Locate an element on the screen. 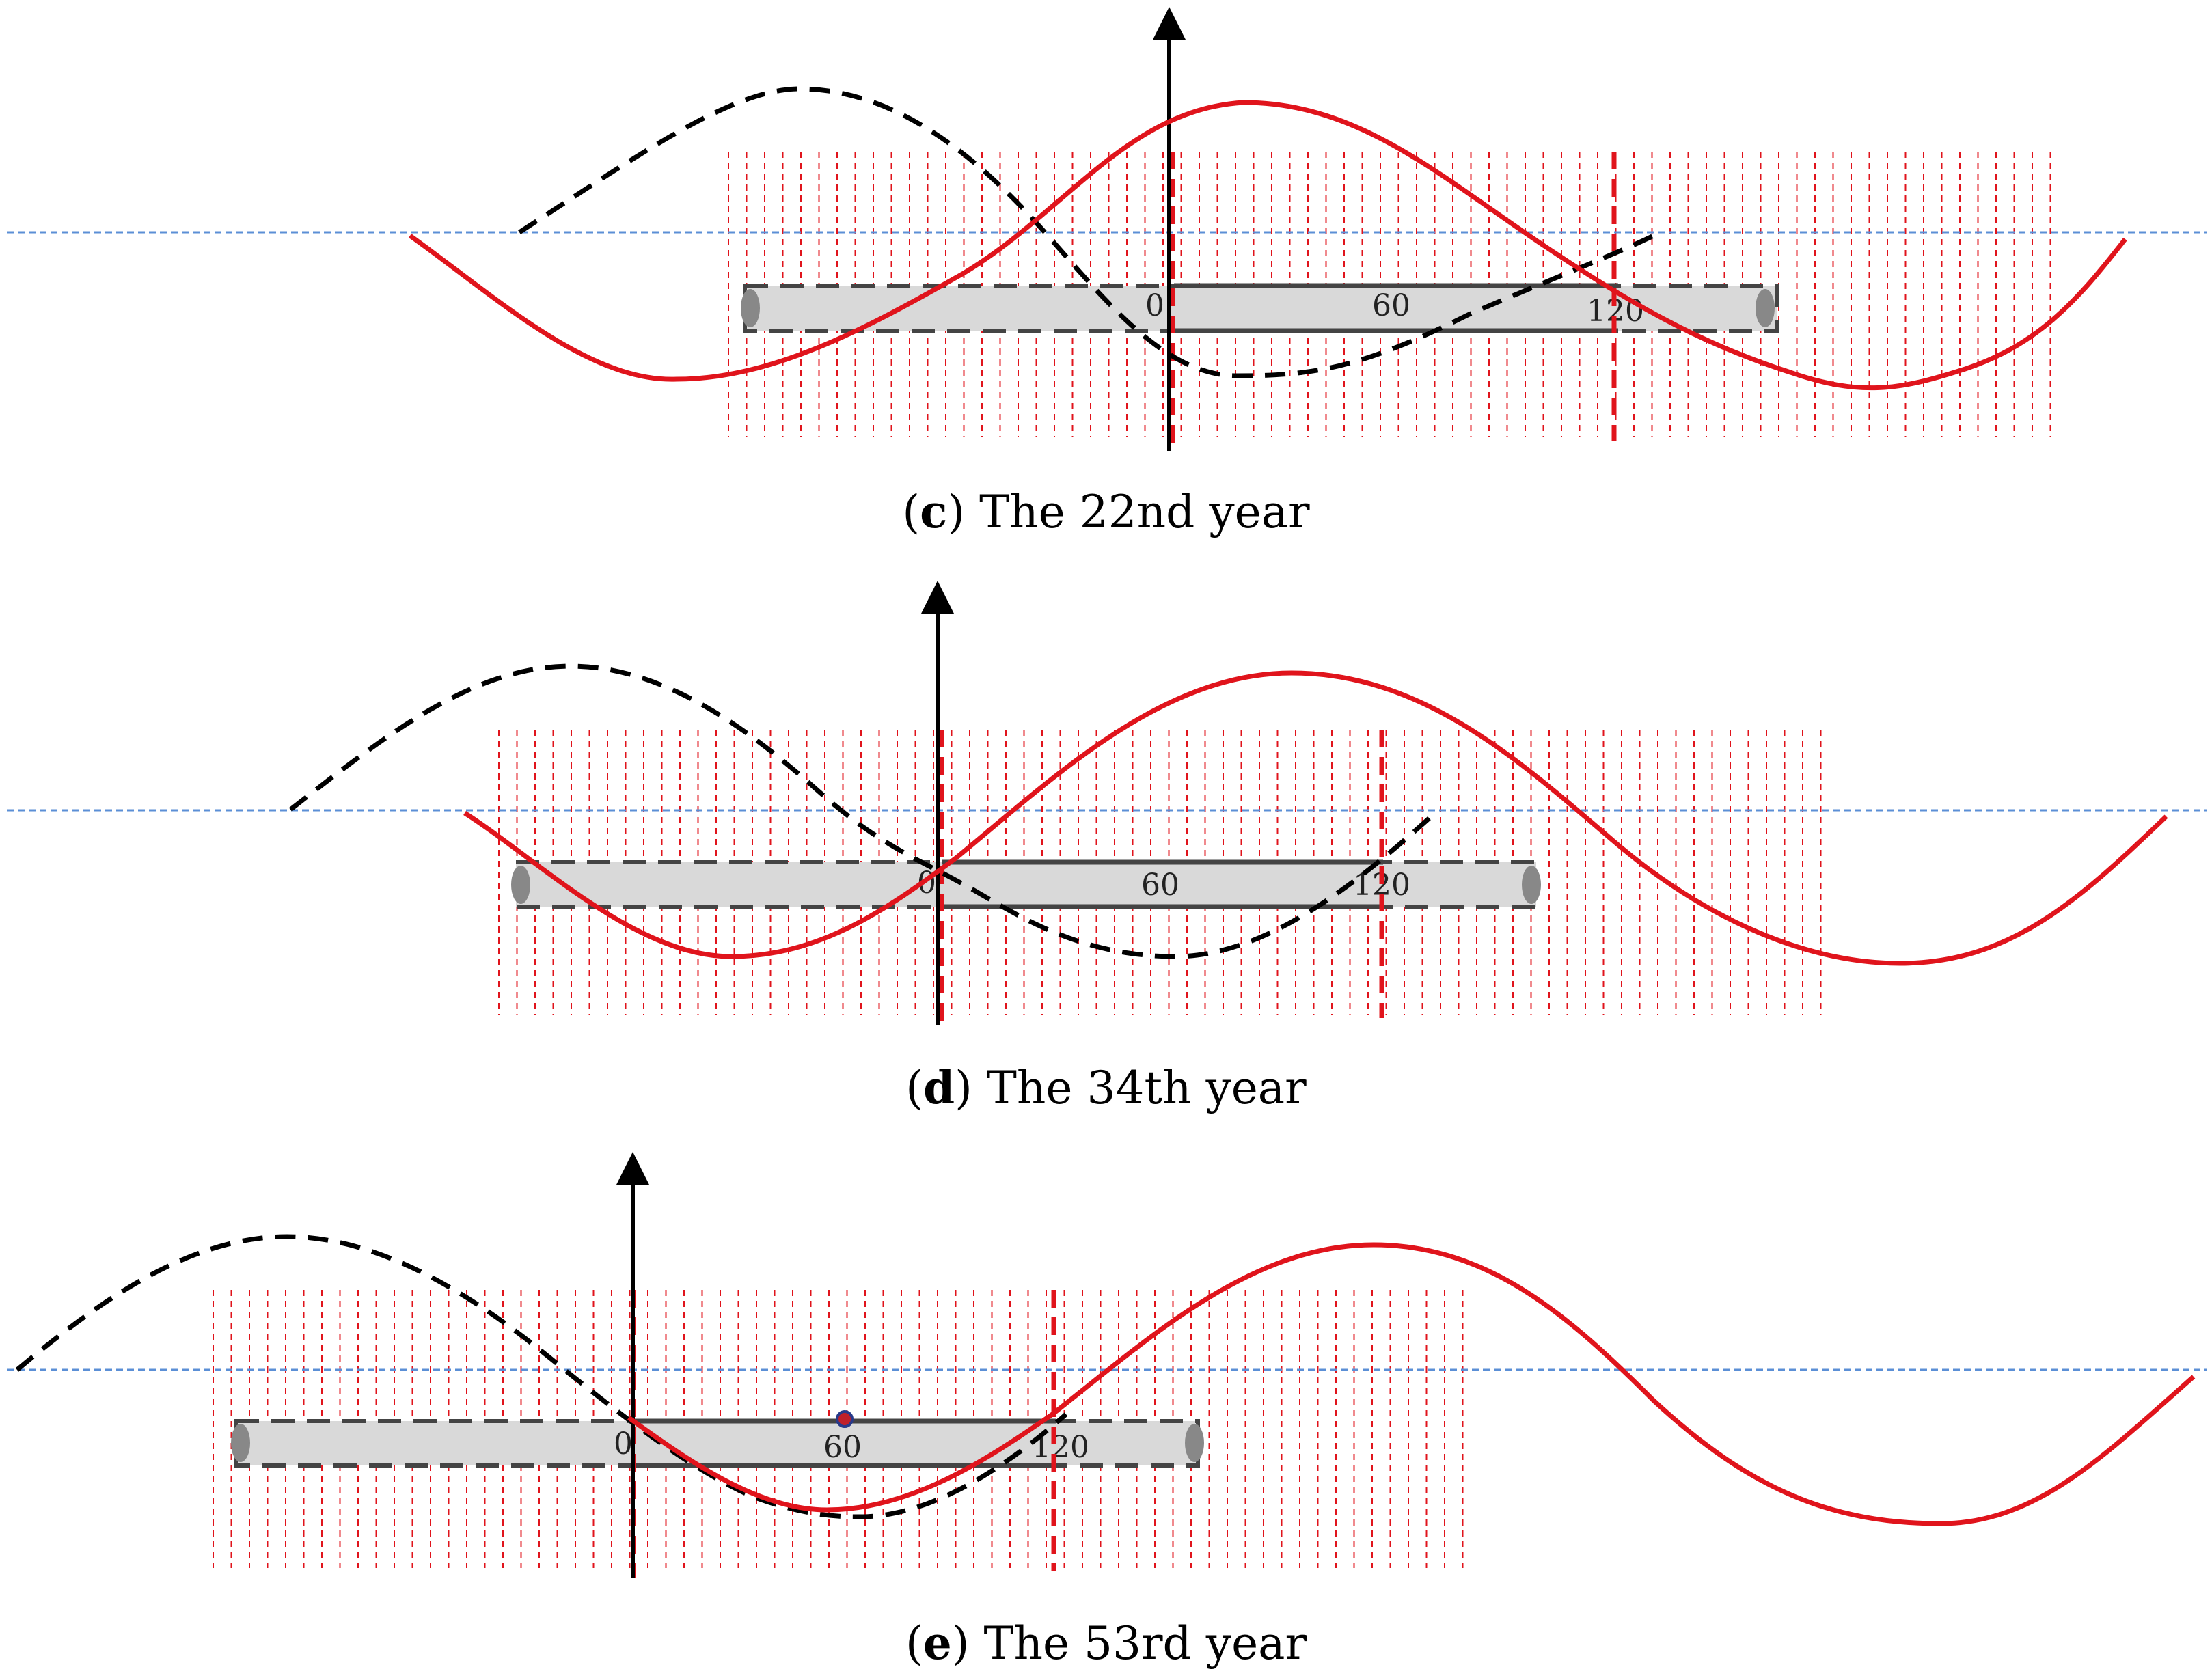  scale-bar-midpoint-dot is located at coordinates (845, 1419).